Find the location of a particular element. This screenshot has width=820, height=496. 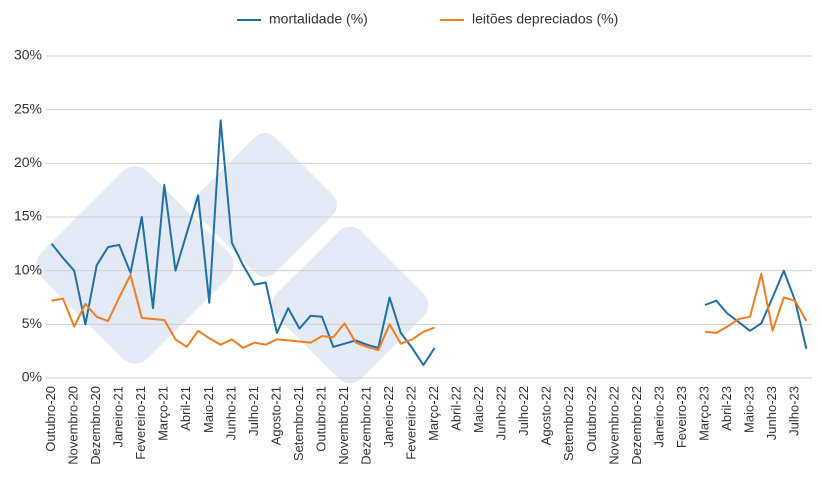

x-tick-label: Maio-21 is located at coordinates (208, 409).